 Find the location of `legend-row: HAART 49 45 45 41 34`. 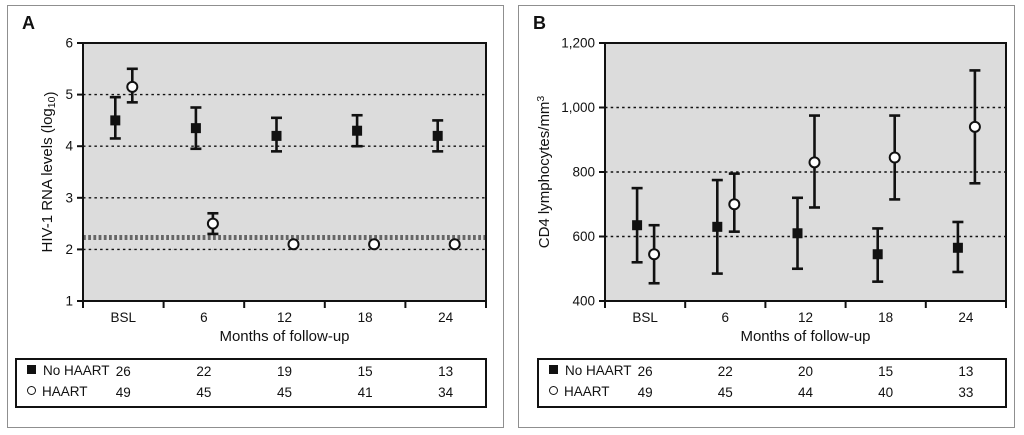

legend-row: HAART 49 45 45 41 34 is located at coordinates (251, 394).